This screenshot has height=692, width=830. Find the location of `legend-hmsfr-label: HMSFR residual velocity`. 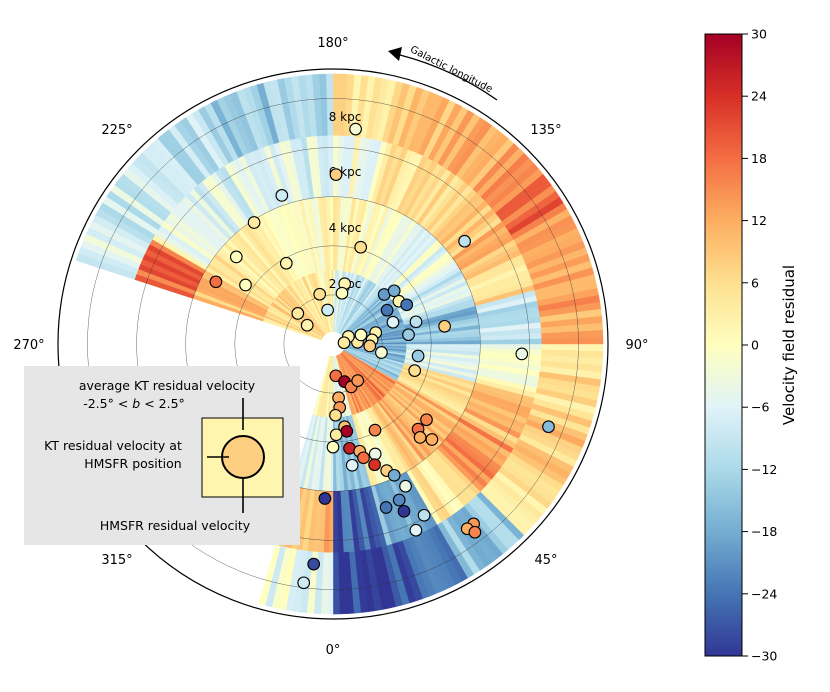

legend-hmsfr-label: HMSFR residual velocity is located at coordinates (175, 525).